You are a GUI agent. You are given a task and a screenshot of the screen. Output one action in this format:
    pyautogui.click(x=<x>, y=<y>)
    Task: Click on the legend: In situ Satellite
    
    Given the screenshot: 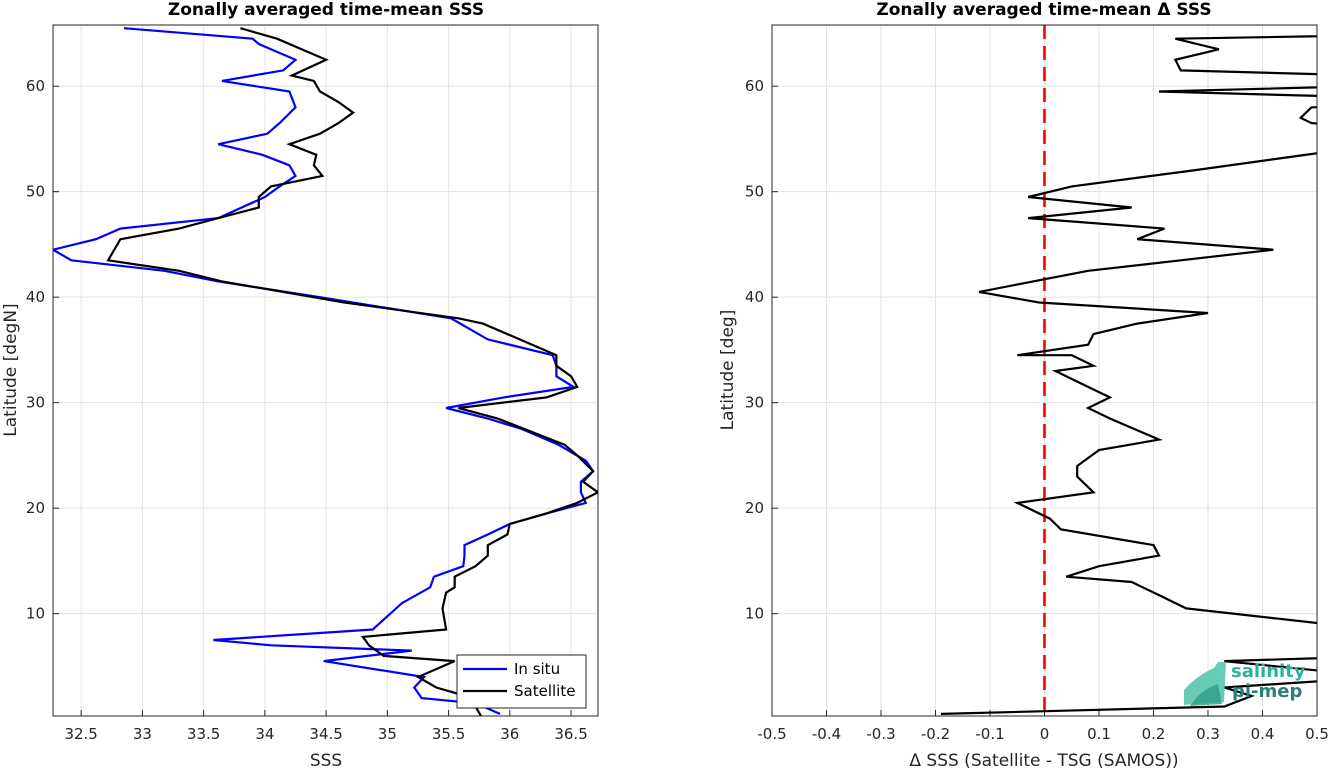 What is the action you would take?
    pyautogui.click(x=521, y=681)
    